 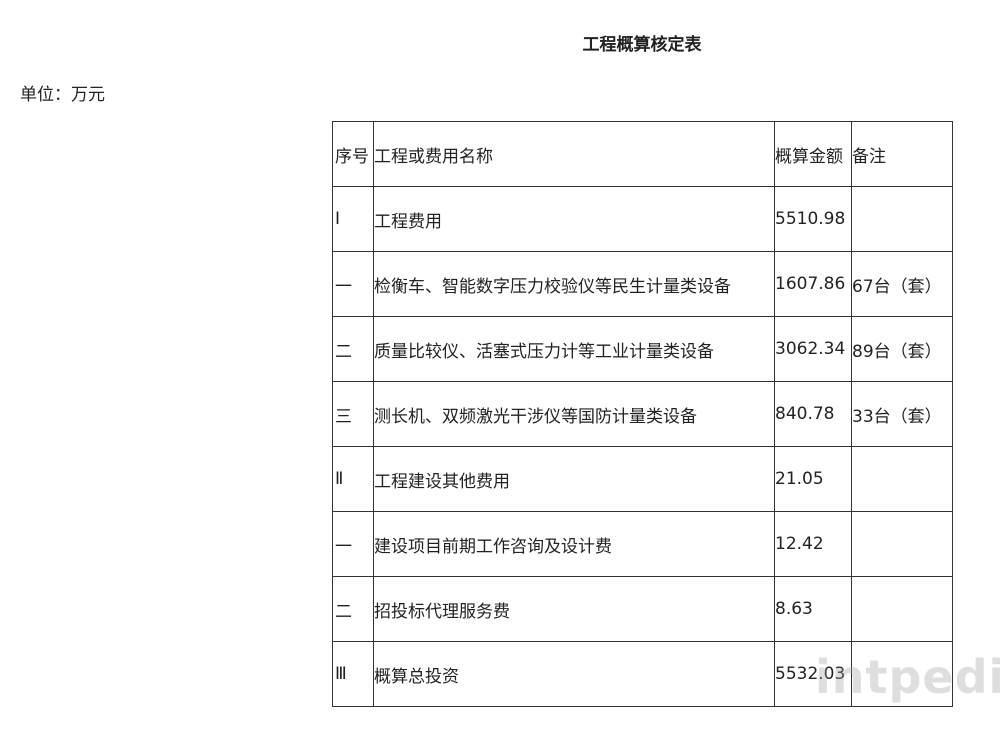 I want to click on amount-cell: 21.05, so click(x=813, y=479).